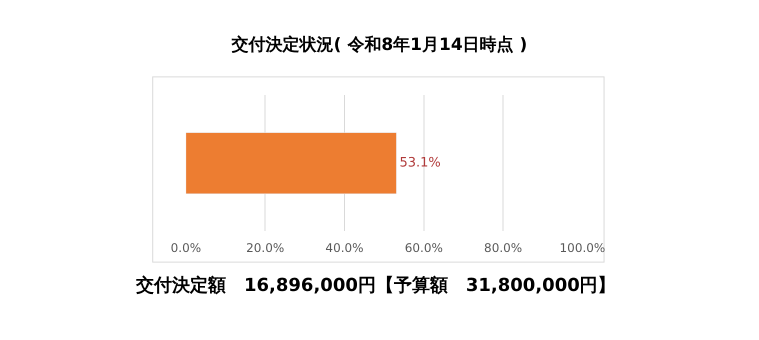 The width and height of the screenshot is (759, 340). I want to click on x-tick-label: 40.0%, so click(344, 248).